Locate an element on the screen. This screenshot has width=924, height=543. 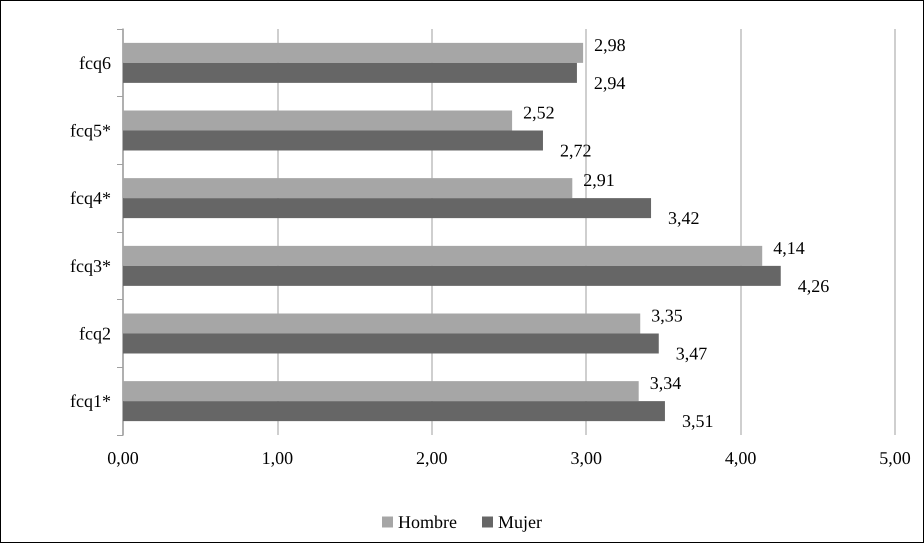
x-tick-label: 3,00 is located at coordinates (586, 458).